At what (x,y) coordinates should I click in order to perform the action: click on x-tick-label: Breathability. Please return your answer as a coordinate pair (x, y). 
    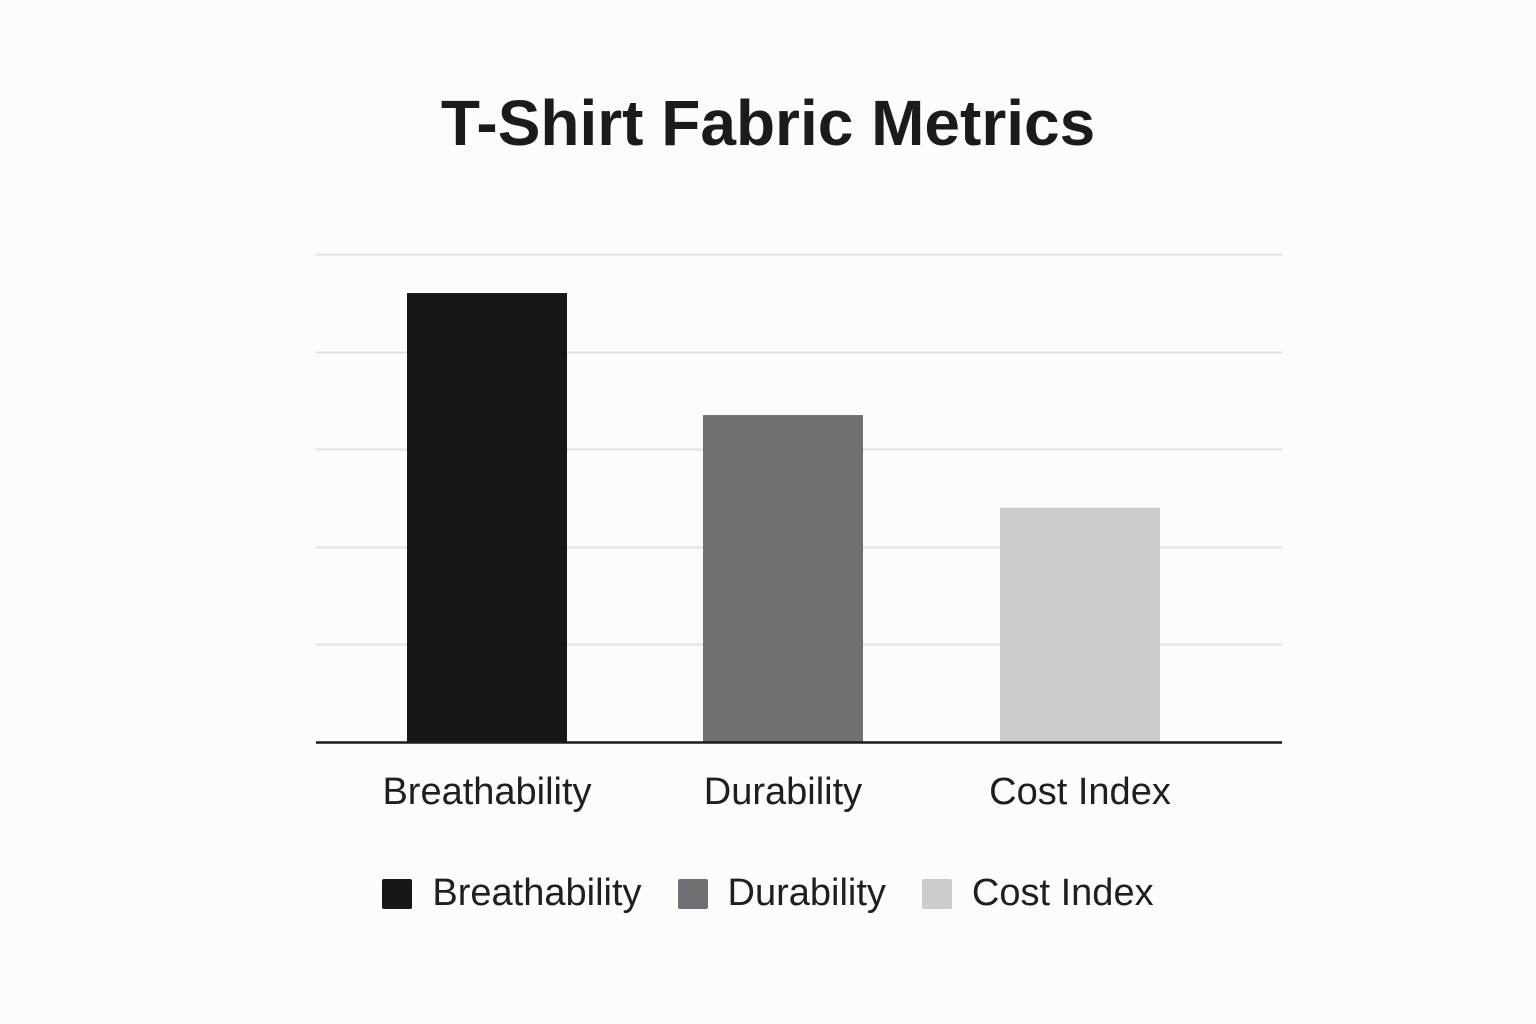
    Looking at the image, I should click on (486, 792).